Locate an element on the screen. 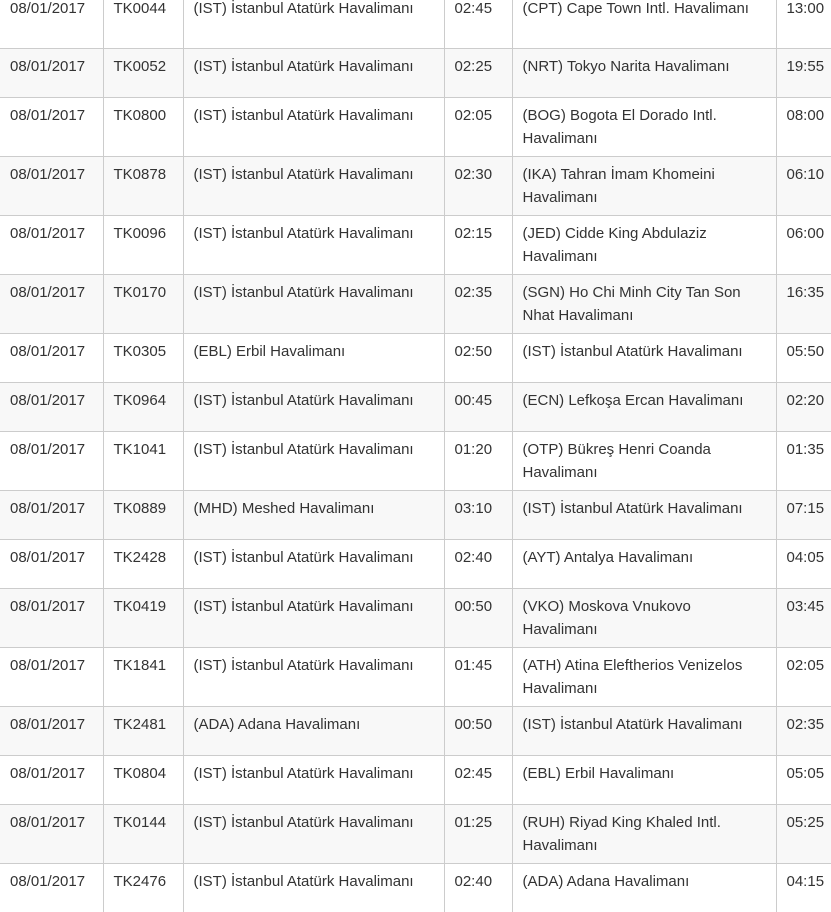 Image resolution: width=831 pixels, height=912 pixels. cell-flight-no: TK0419 is located at coordinates (143, 617).